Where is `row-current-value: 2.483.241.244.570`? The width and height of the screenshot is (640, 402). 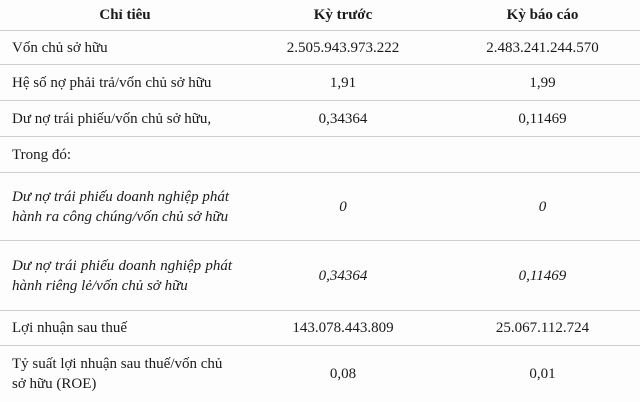
row-current-value: 2.483.241.244.570 is located at coordinates (542, 47).